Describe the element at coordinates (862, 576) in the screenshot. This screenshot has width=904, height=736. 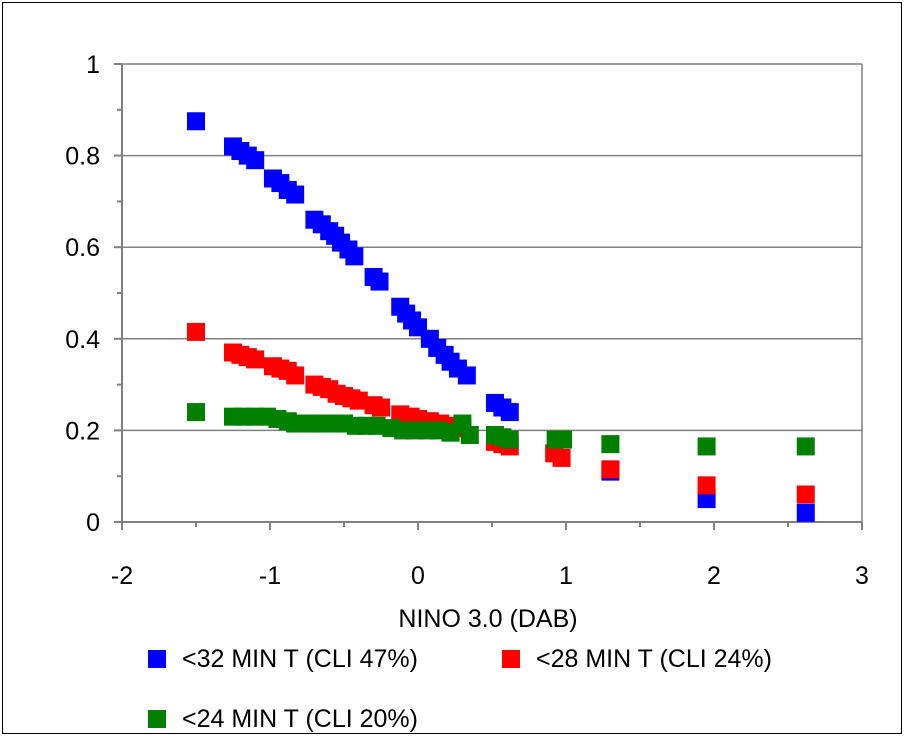
I see `x-tick-label: 3` at that location.